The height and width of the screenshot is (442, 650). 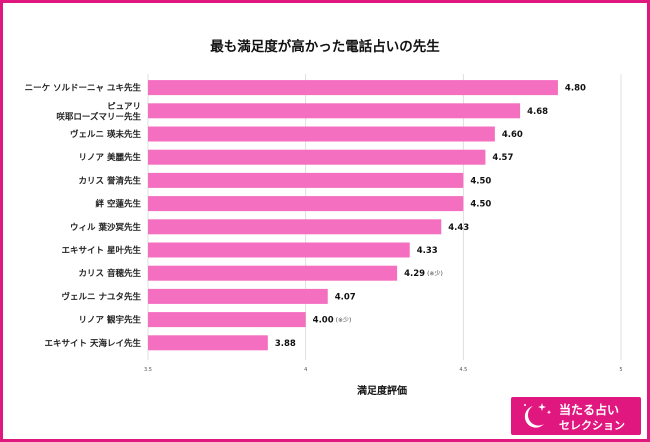 I want to click on category-label: ヴェルニ 瑛未先生, so click(x=105, y=134).